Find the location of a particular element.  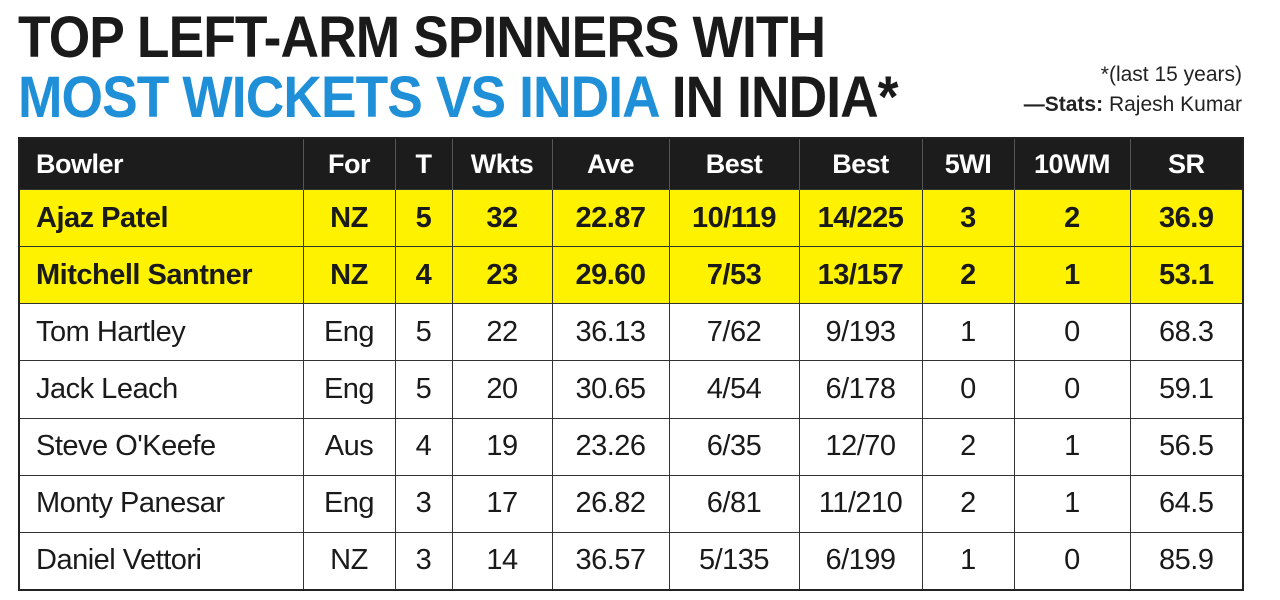

notes: *(last 15 years) —Stats: Rajesh Kumar is located at coordinates (1133, 90).